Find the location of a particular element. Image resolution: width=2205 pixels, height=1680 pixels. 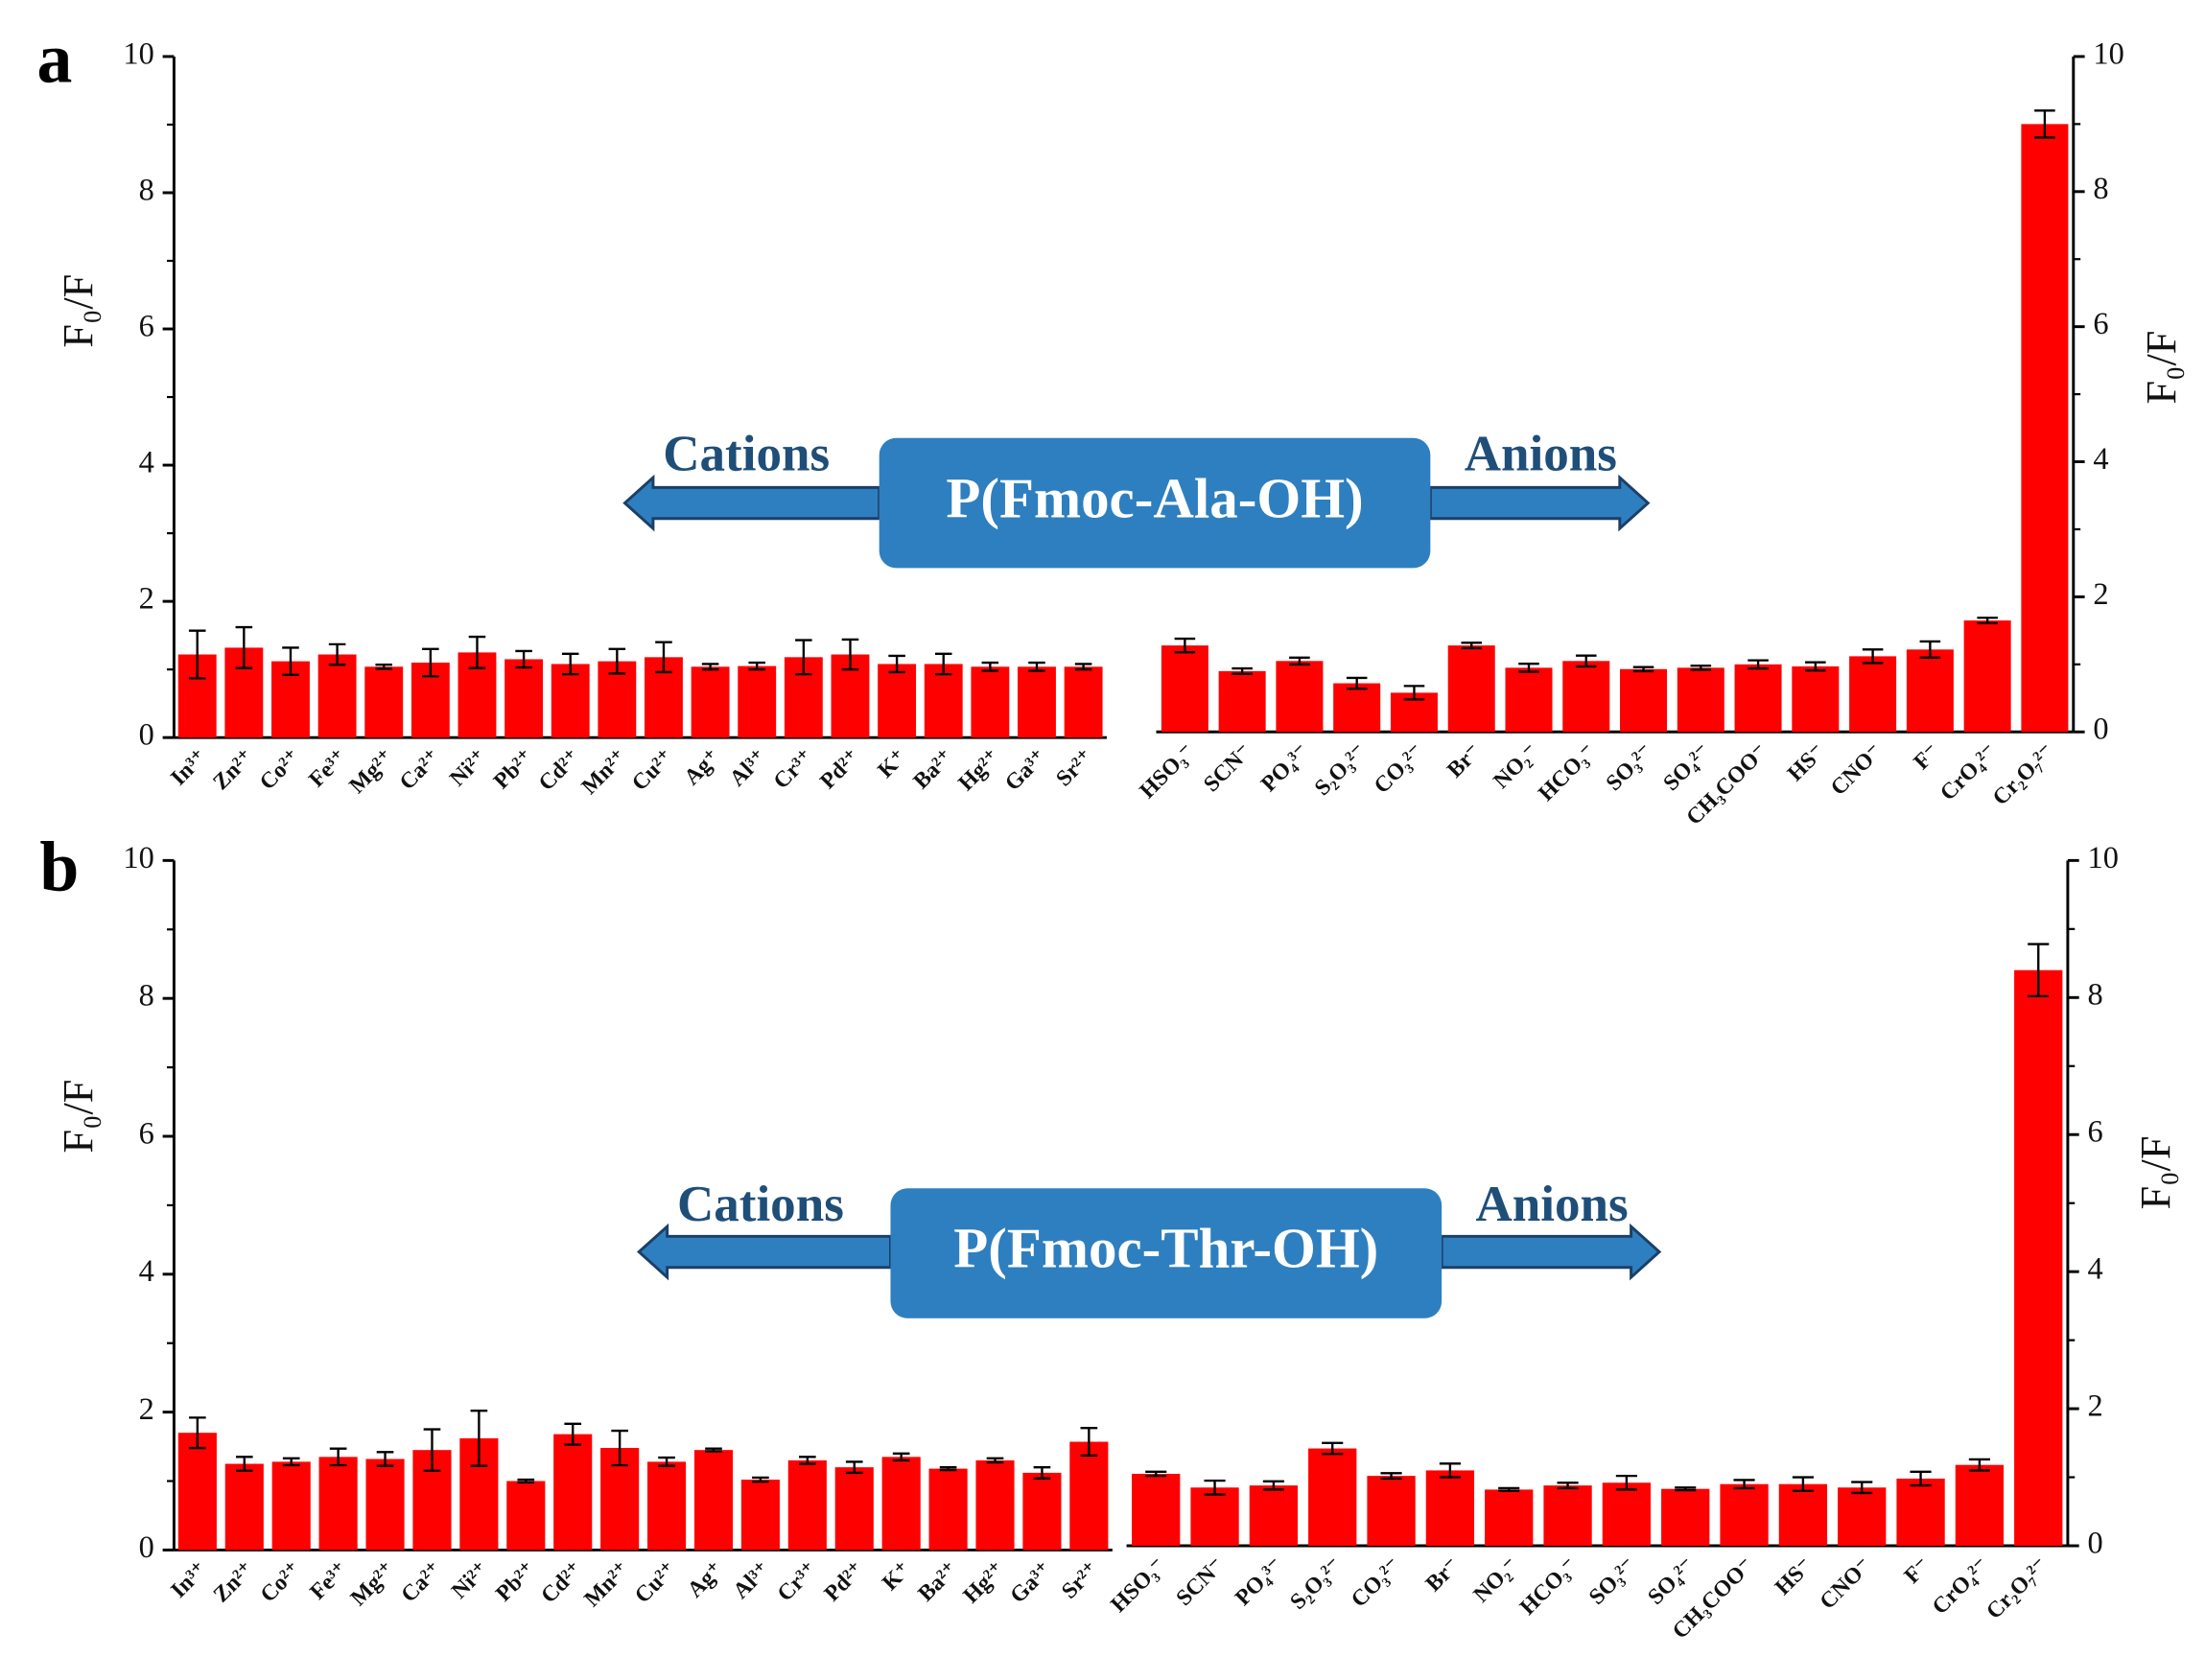

x-tick-label: HCO₃⁻ is located at coordinates (1567, 772).